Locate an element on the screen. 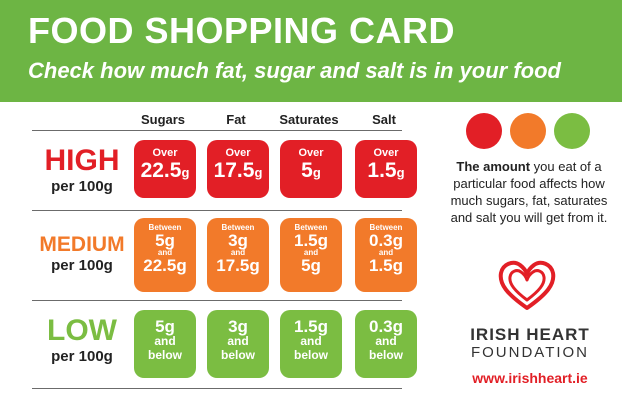  badge-medium-sugars: Between 5g and 22.5g is located at coordinates (165, 255).